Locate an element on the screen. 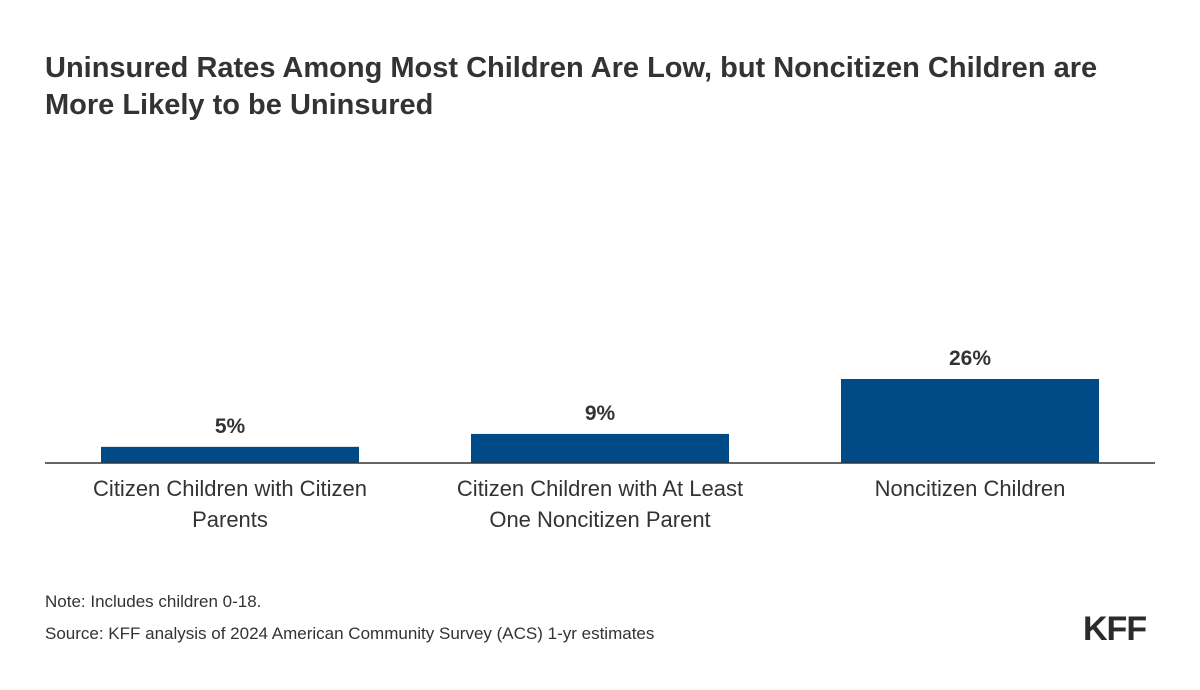  category-tick-label: Citizen Children with At Least is located at coordinates (600, 488).